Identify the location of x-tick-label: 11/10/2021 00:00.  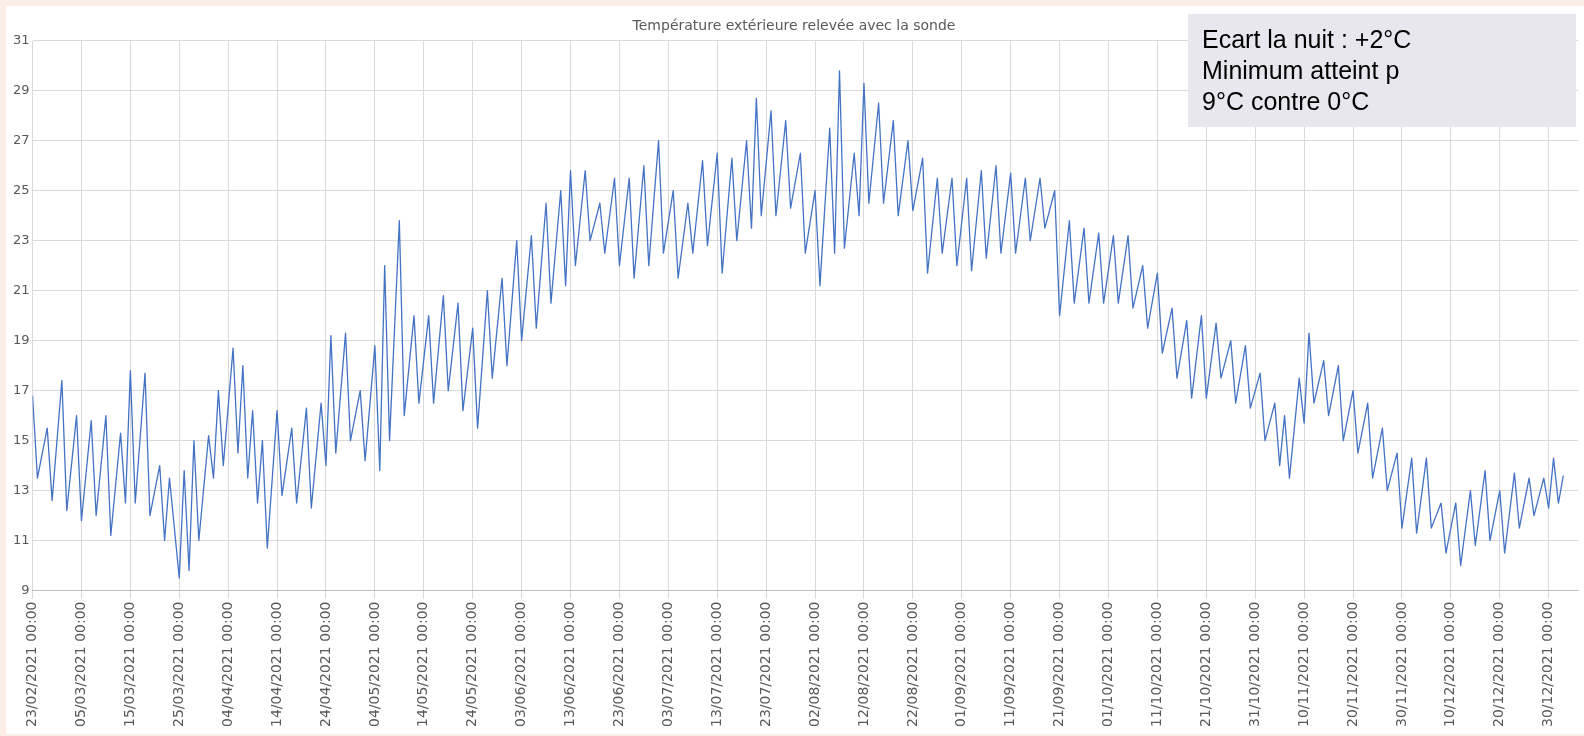
(1156, 664).